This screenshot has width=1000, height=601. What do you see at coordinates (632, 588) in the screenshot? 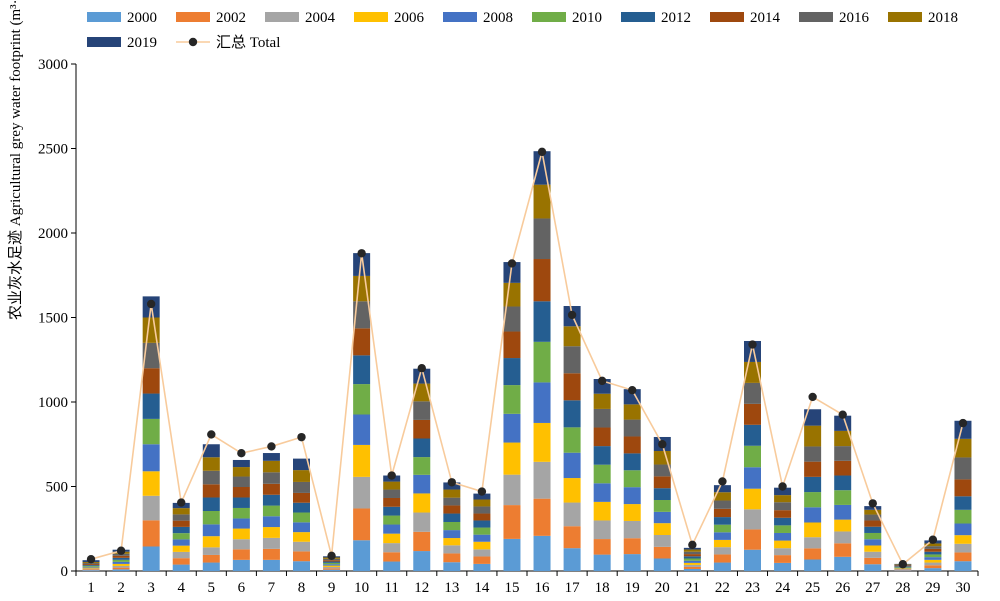
I see `x-tick-label: 19` at bounding box center [632, 588].